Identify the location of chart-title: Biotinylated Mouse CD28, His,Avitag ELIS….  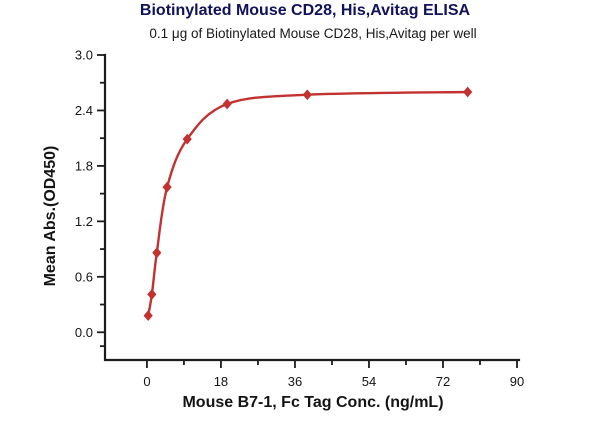
(305, 10).